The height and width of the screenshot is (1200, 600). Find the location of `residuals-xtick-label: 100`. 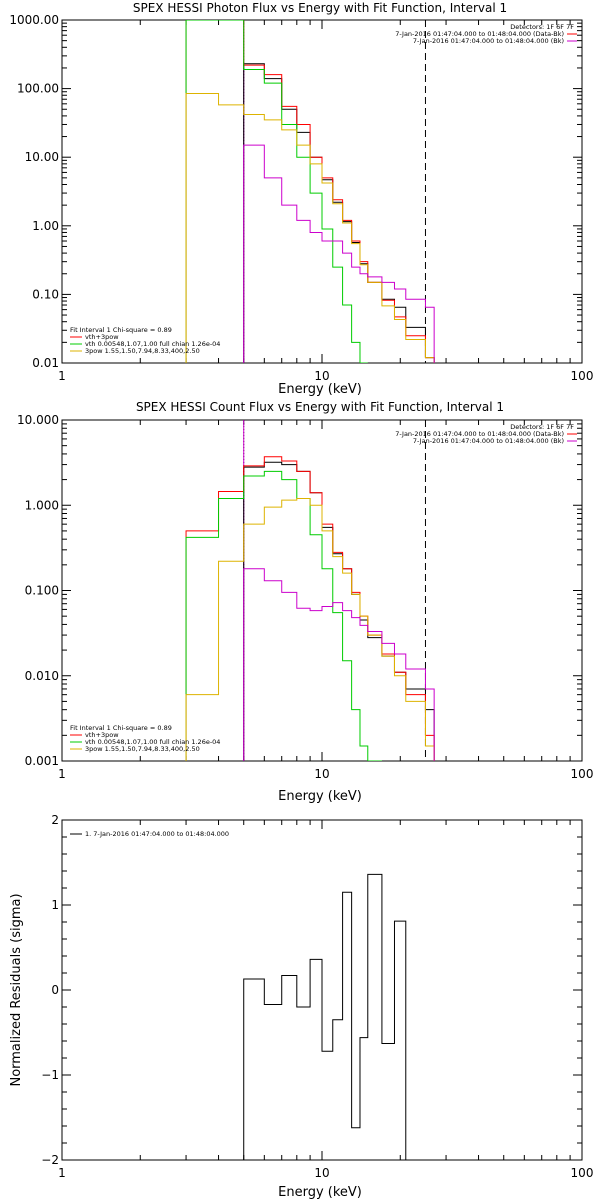

residuals-xtick-label: 100 is located at coordinates (582, 1173).